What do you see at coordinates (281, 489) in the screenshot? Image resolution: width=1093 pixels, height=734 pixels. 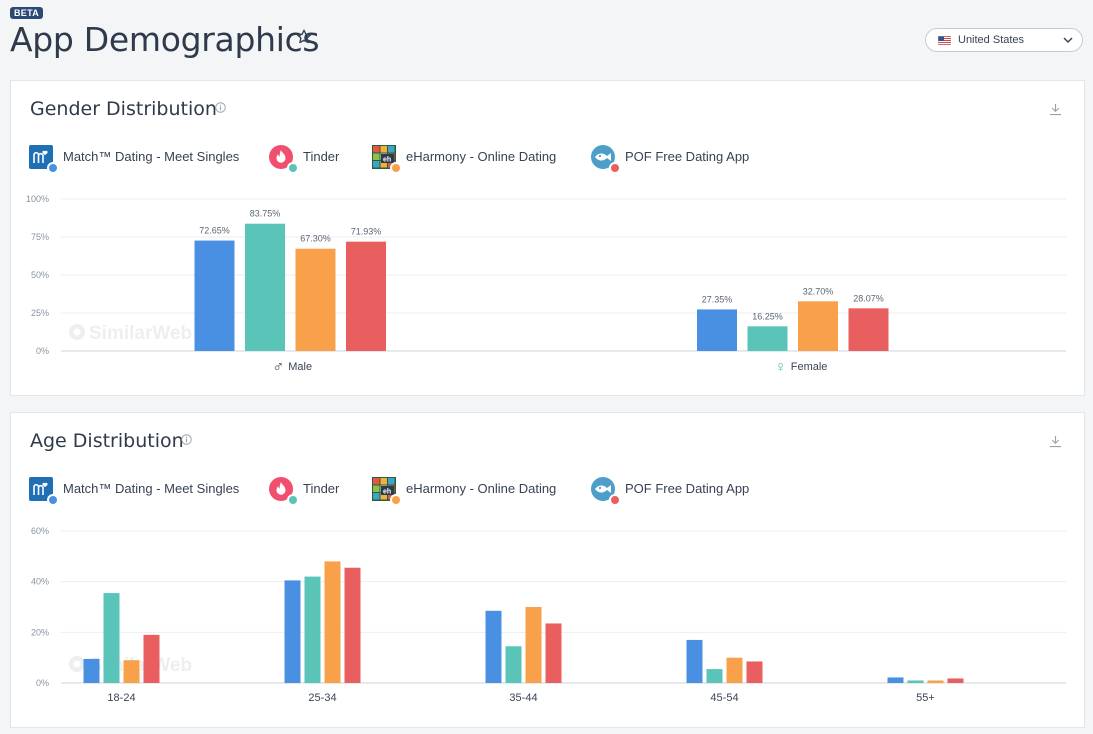 I see `tinder-app-icon` at bounding box center [281, 489].